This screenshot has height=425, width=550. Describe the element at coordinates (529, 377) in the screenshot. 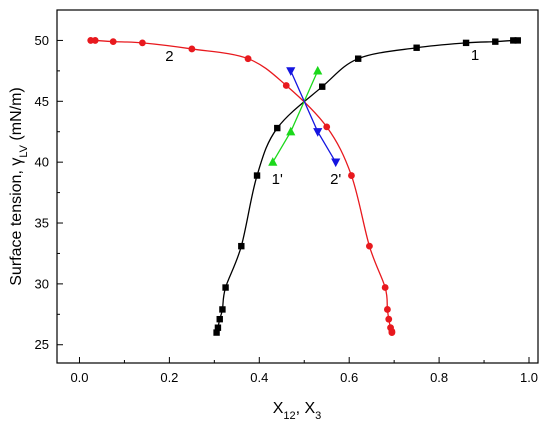

I see `x-tick-label: 1.0` at that location.